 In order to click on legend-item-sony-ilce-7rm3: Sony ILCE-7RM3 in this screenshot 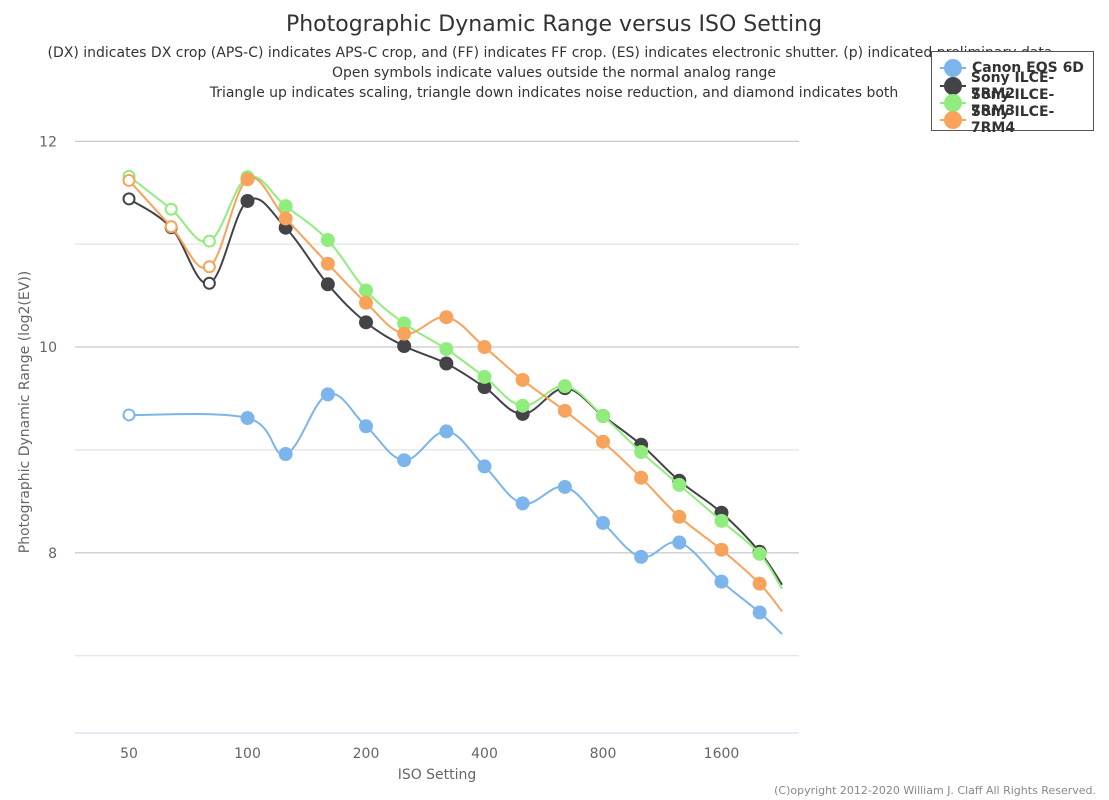, I will do `click(1016, 103)`.